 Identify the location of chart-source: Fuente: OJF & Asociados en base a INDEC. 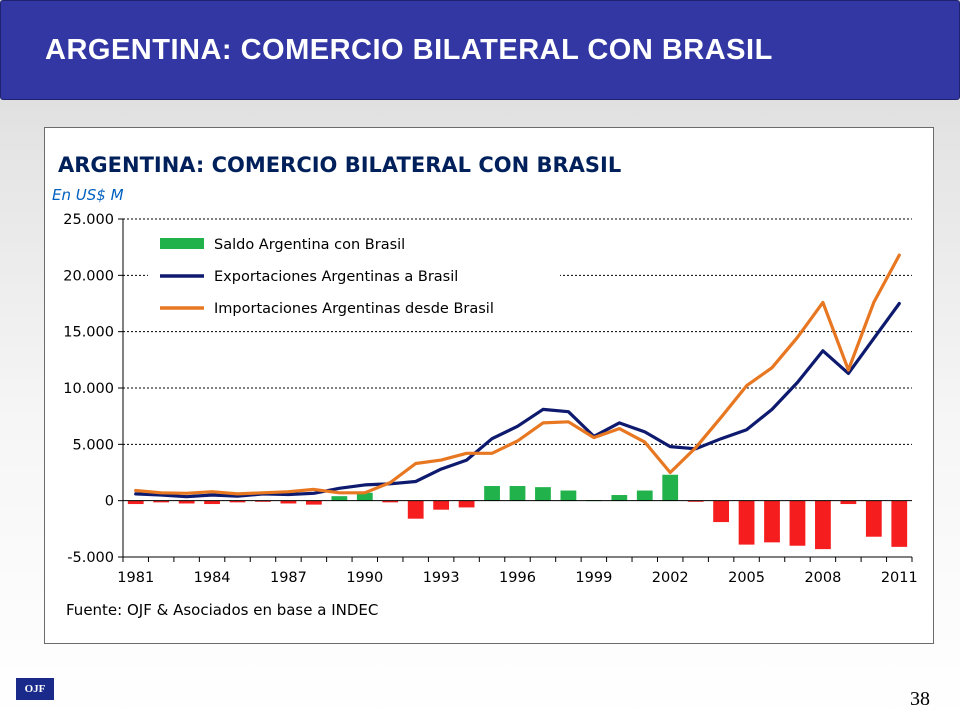
(222, 610).